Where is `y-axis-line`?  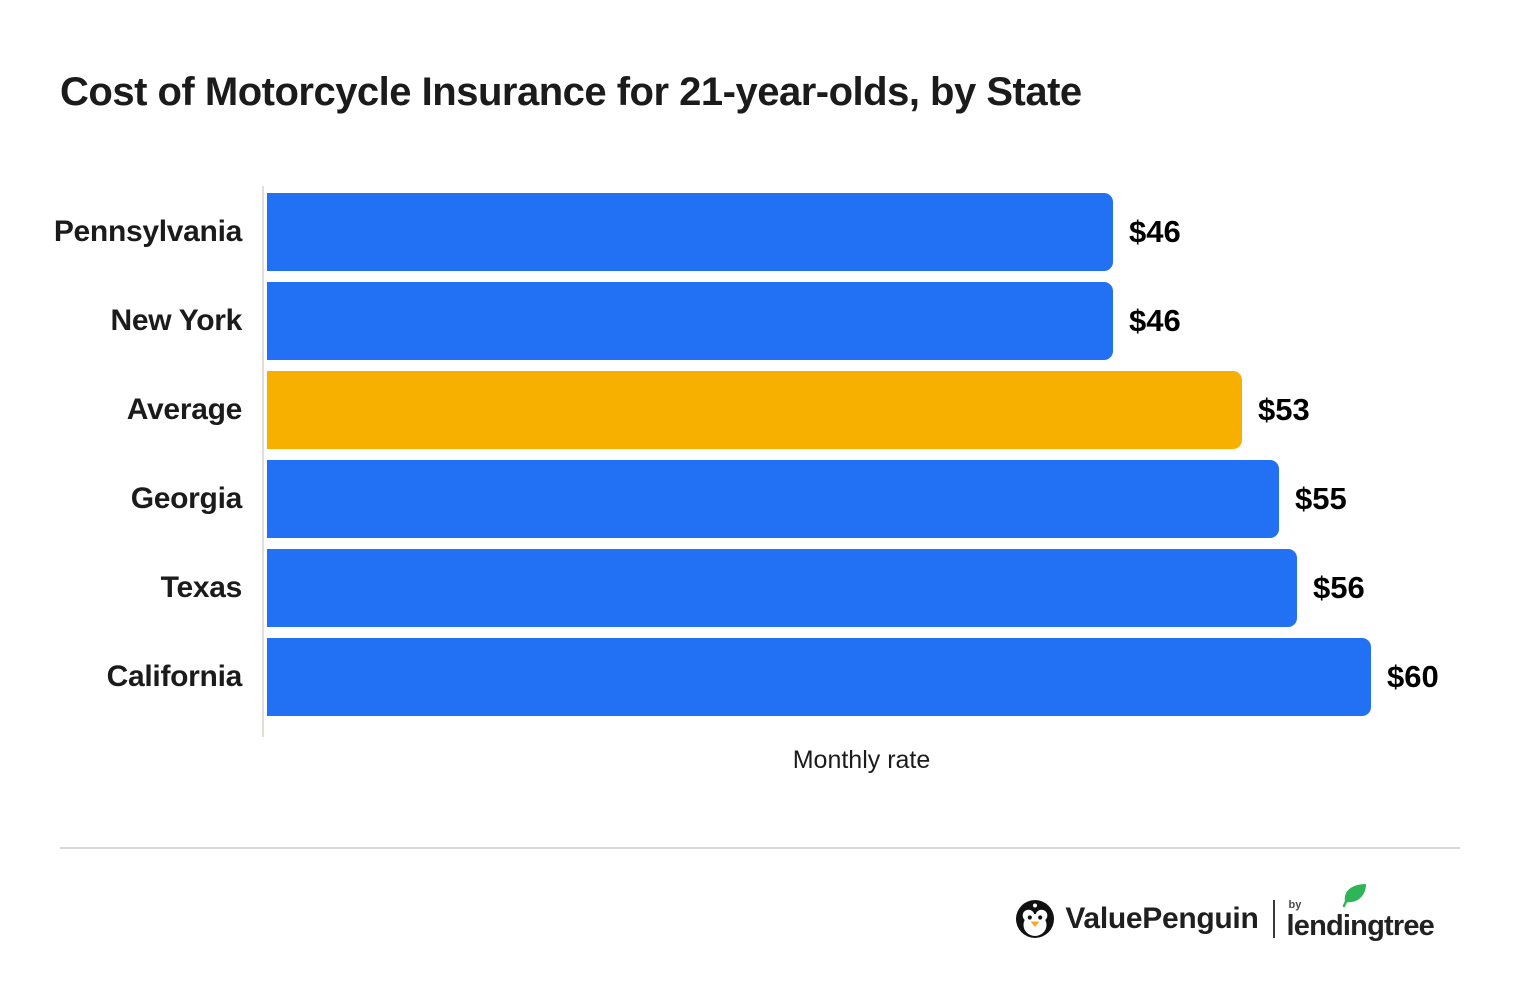 y-axis-line is located at coordinates (263, 461).